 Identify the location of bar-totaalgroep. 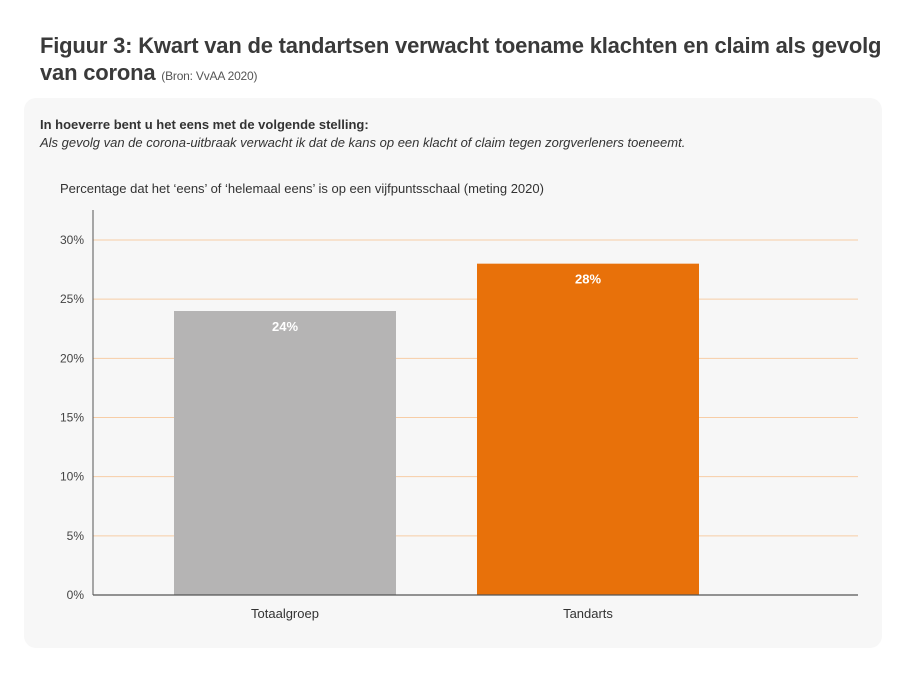
(285, 453).